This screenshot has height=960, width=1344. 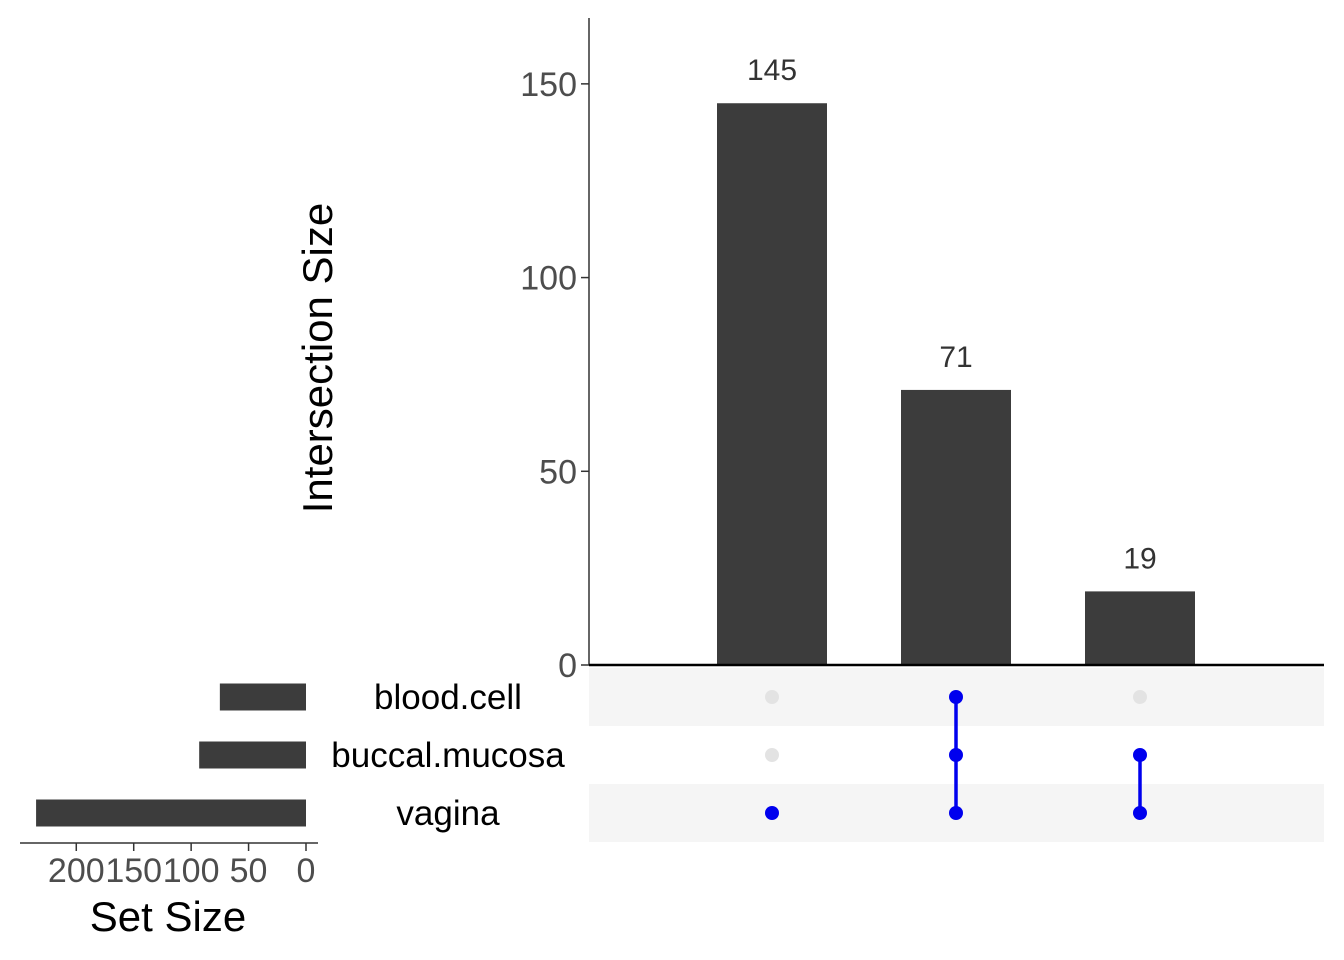 I want to click on set-size-tick-label: 50, so click(x=249, y=871).